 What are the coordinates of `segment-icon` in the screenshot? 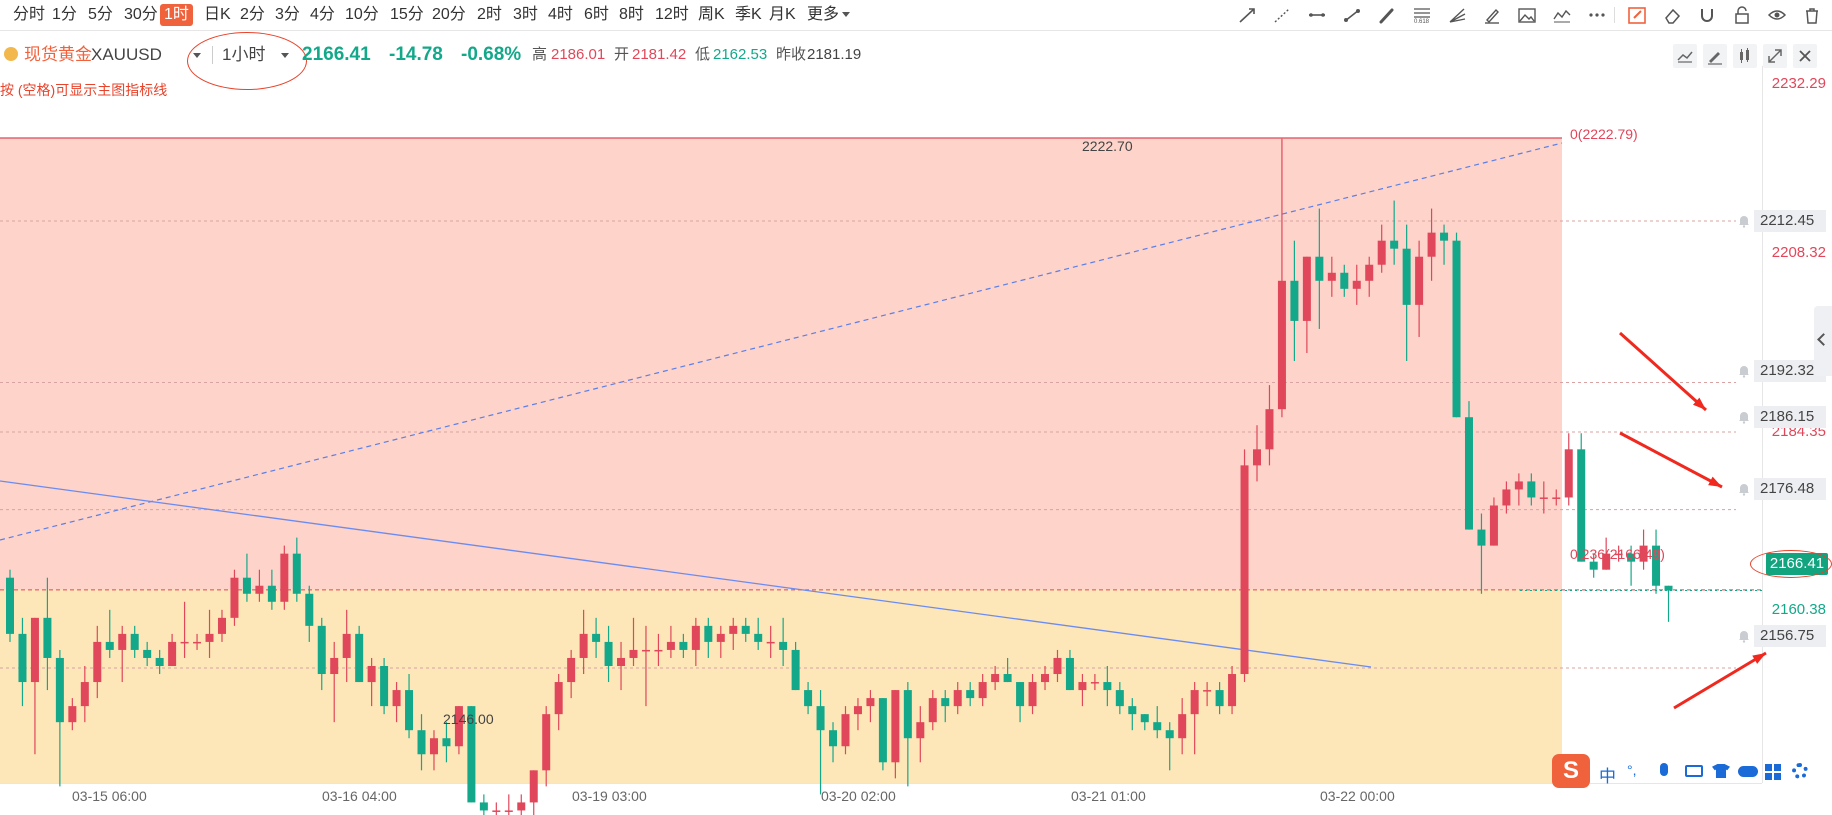 It's located at (1352, 15).